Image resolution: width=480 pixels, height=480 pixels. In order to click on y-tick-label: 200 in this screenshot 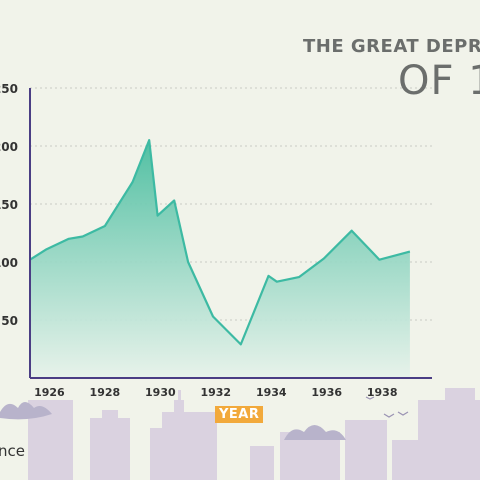, I will do `click(9, 147)`.